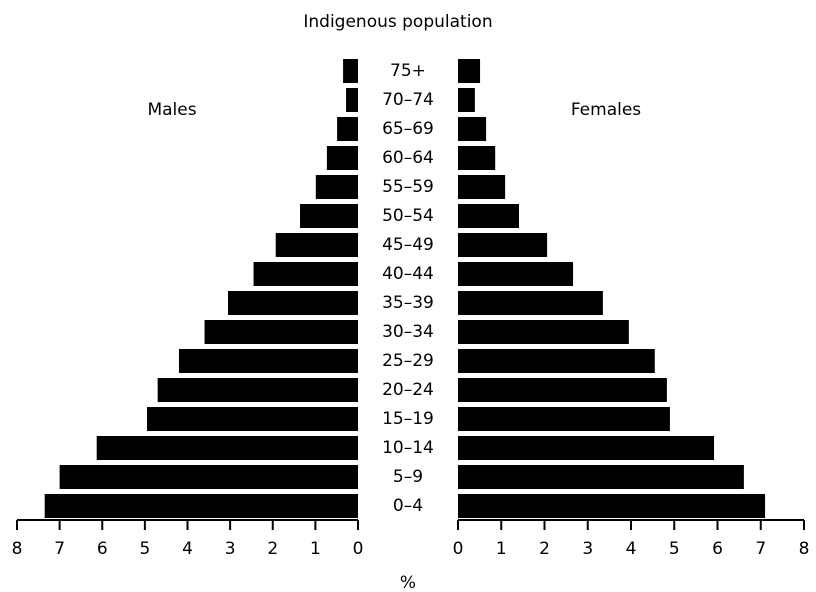 The width and height of the screenshot is (816, 592). What do you see at coordinates (408, 332) in the screenshot?
I see `category-label: 30–34` at bounding box center [408, 332].